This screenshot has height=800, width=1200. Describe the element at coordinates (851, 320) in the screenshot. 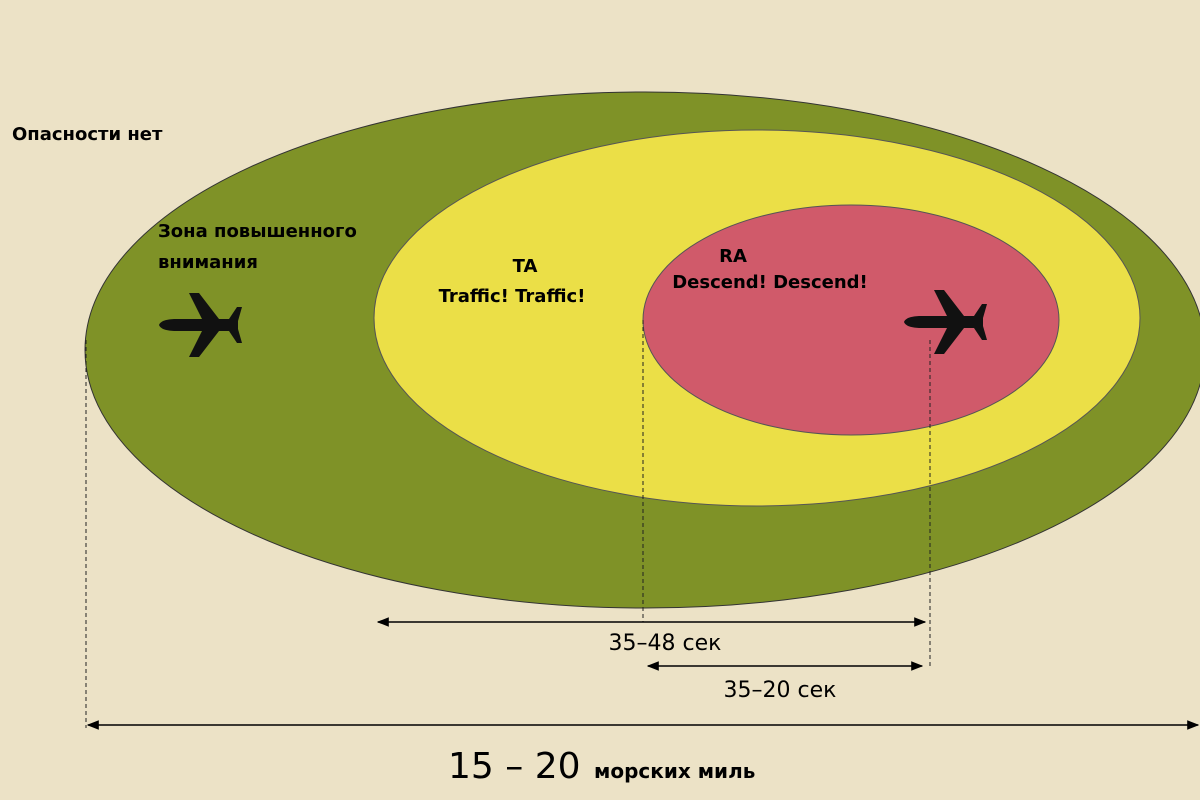

I see `ra-zone` at that location.